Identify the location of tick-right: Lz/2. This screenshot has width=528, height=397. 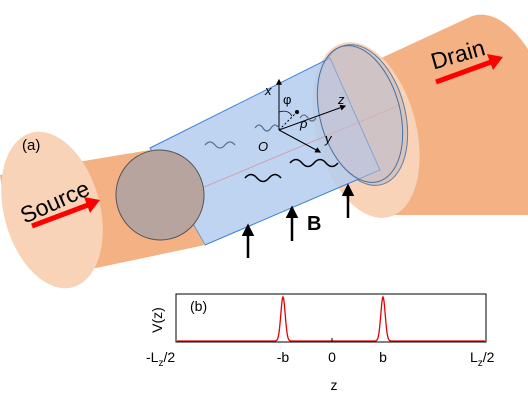
(482, 359).